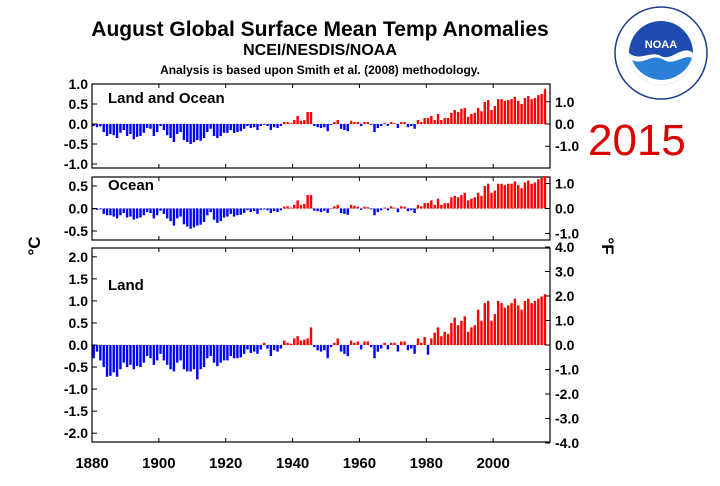 This screenshot has height=486, width=720. Describe the element at coordinates (79, 186) in the screenshot. I see `y-tick-label-left: 0.5` at that location.